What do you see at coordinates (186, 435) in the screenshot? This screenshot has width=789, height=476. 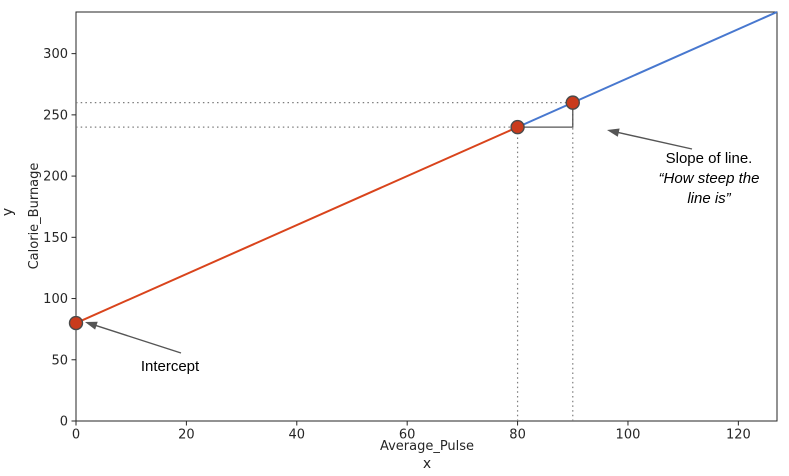 I see `x-tick-label: 20` at bounding box center [186, 435].